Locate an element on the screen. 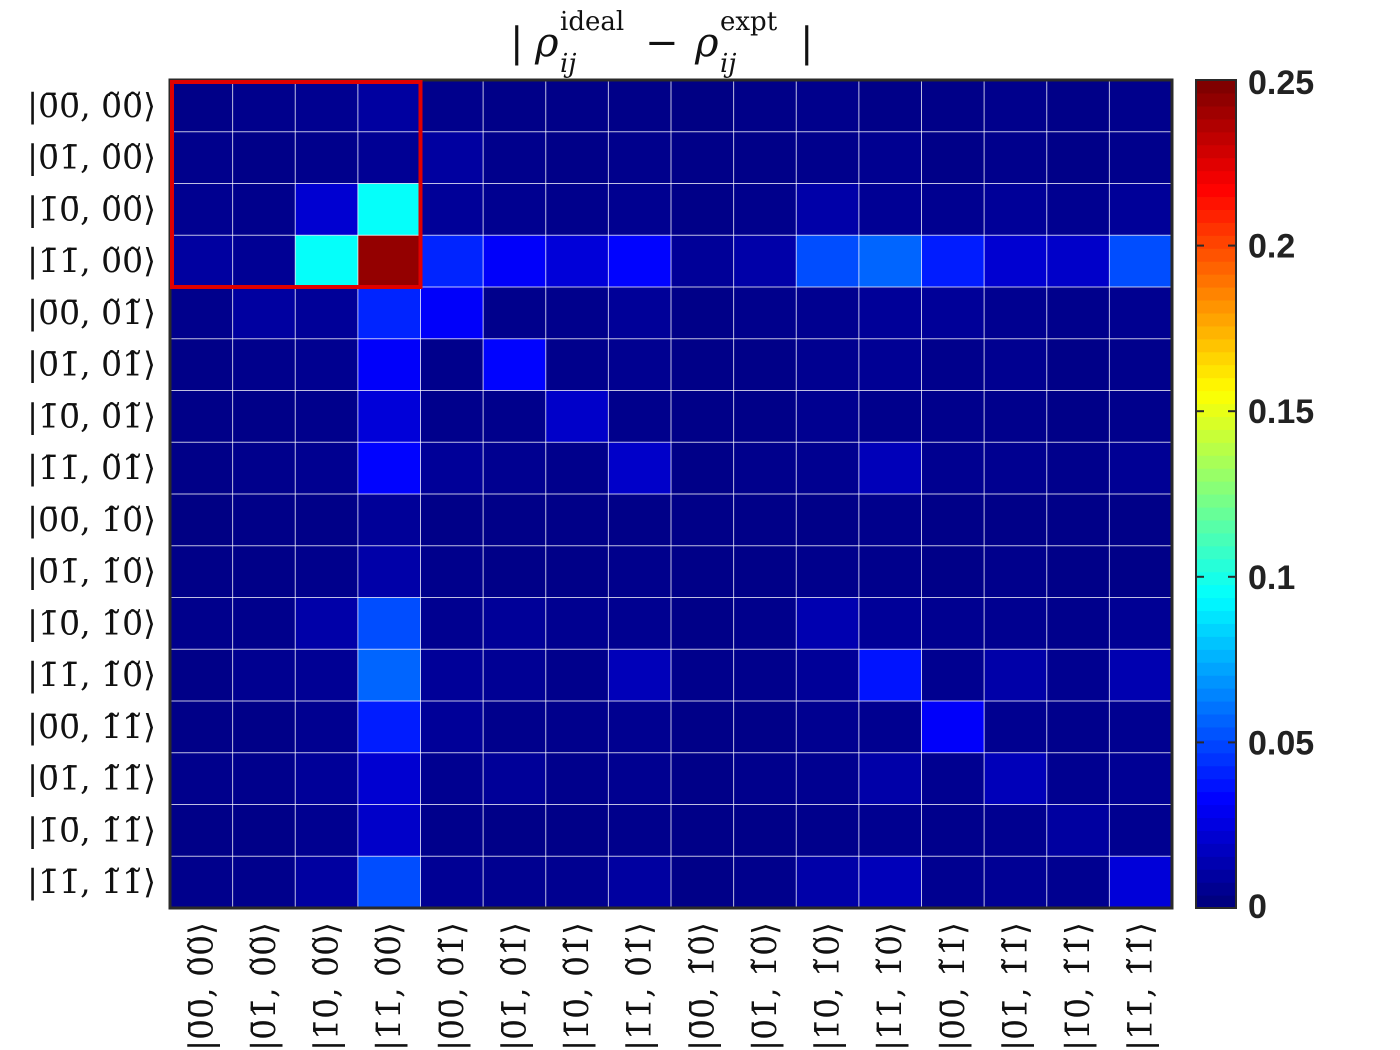 The width and height of the screenshot is (1400, 1050). column-label: |1̄0̄, 0̃1̃⟩ is located at coordinates (576, 986).